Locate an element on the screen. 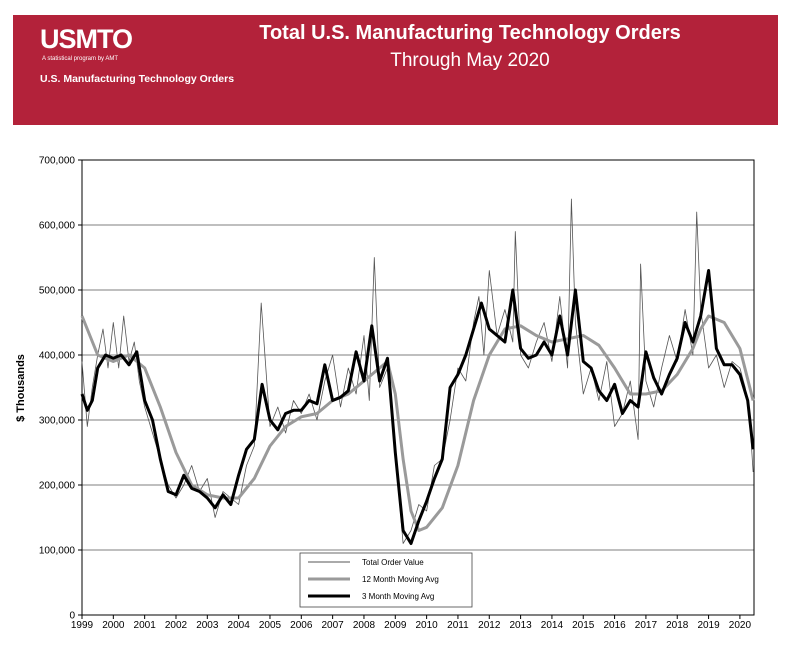  x-tick-label: 2019 is located at coordinates (708, 625).